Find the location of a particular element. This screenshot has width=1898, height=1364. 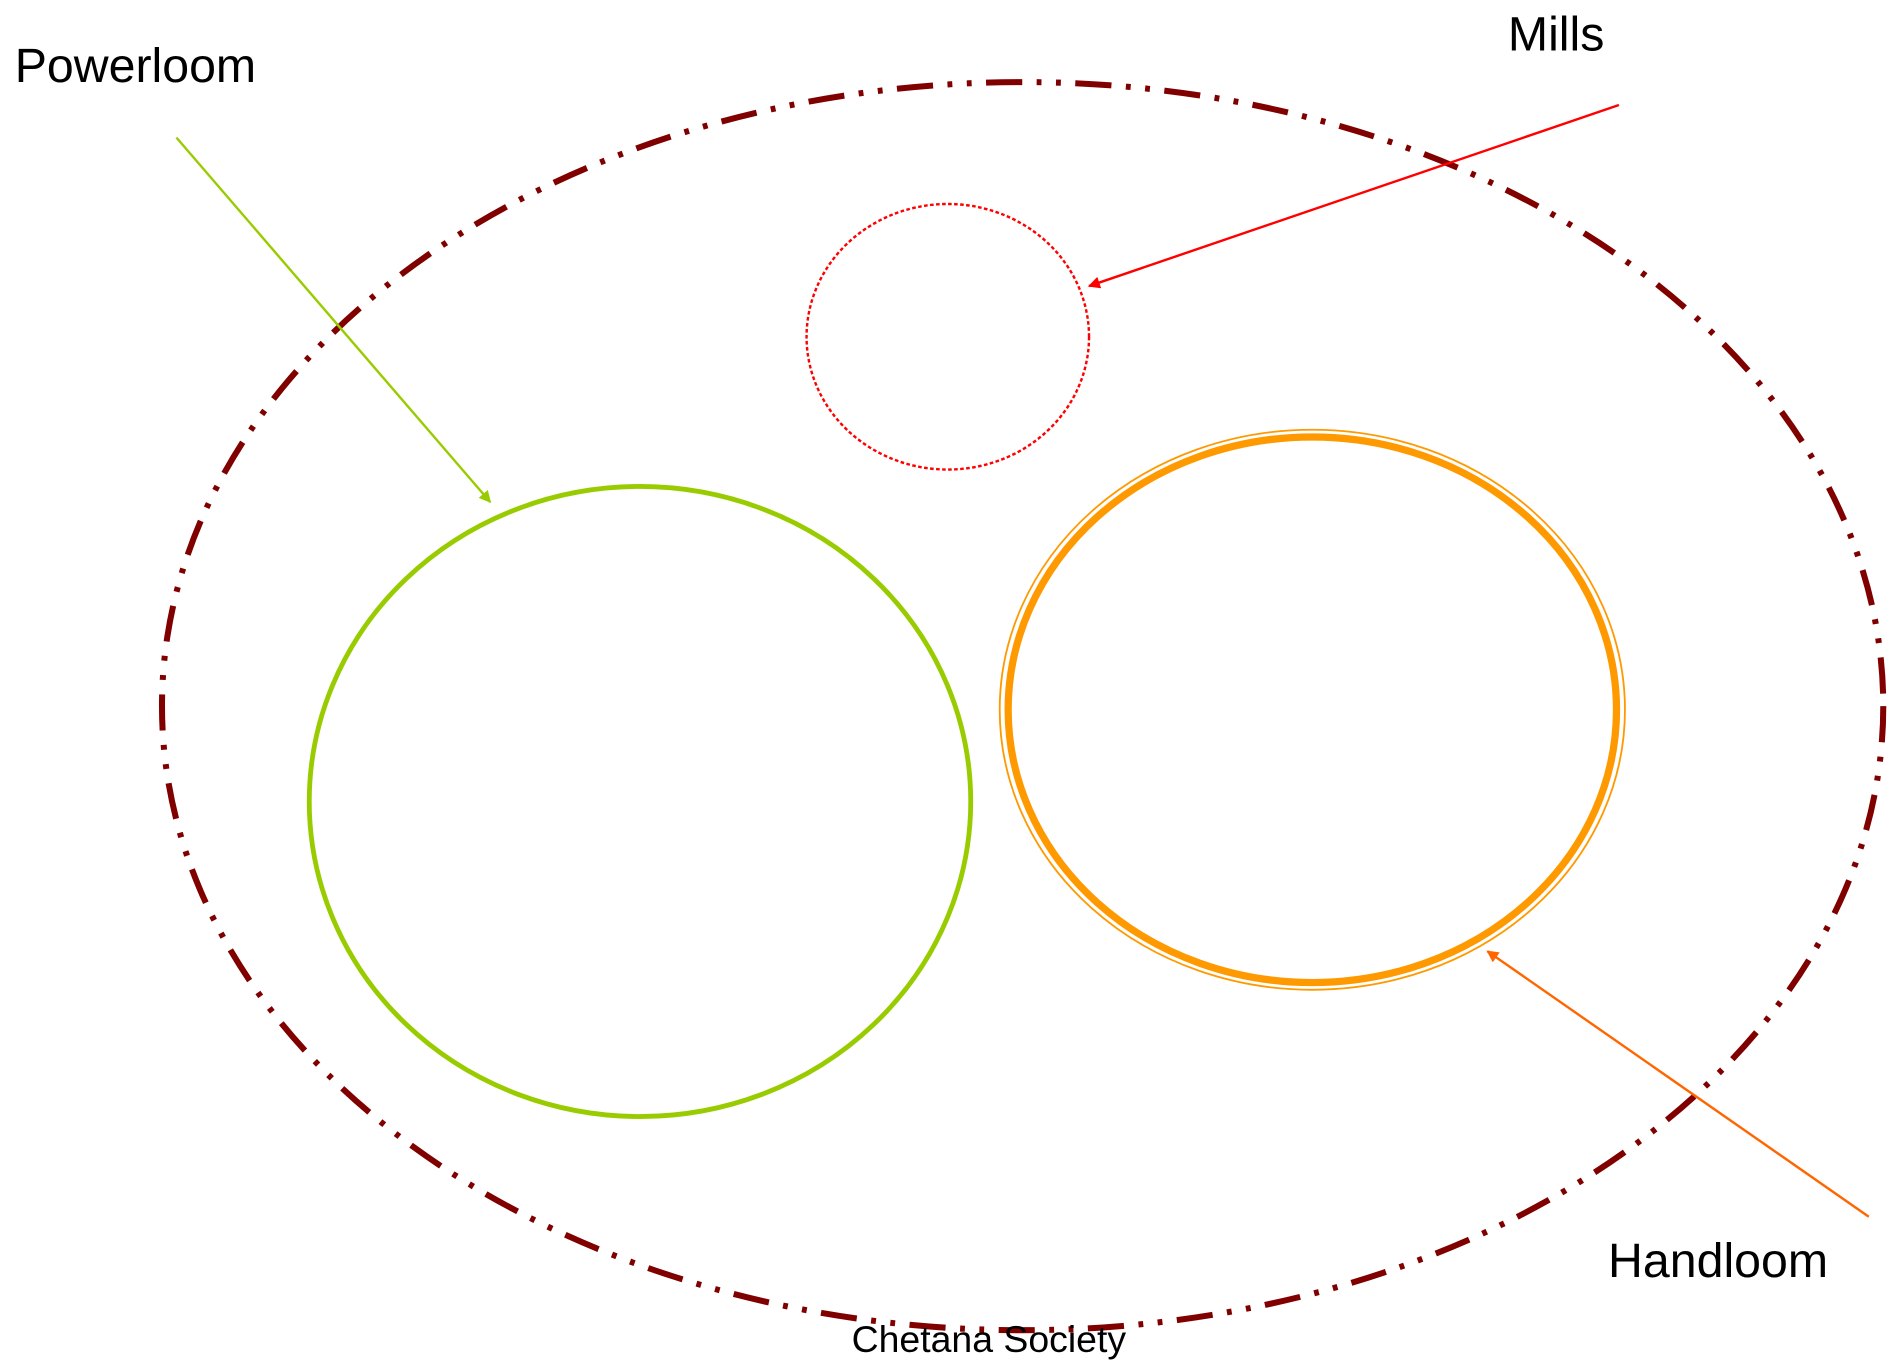

handloom-arrow is located at coordinates (1678, 1084).